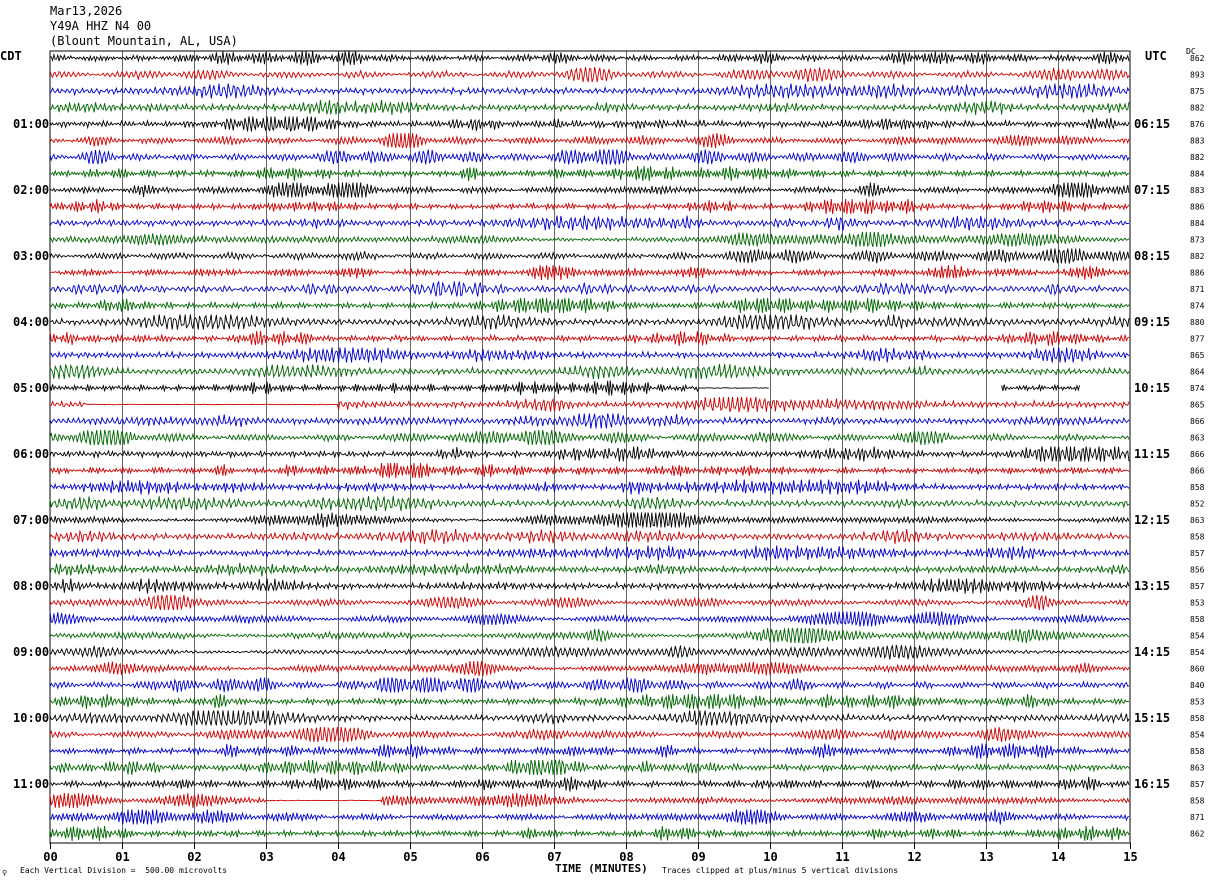 The height and width of the screenshot is (886, 1210). I want to click on station-code: Y49A HHZ N4 00, so click(101, 26).